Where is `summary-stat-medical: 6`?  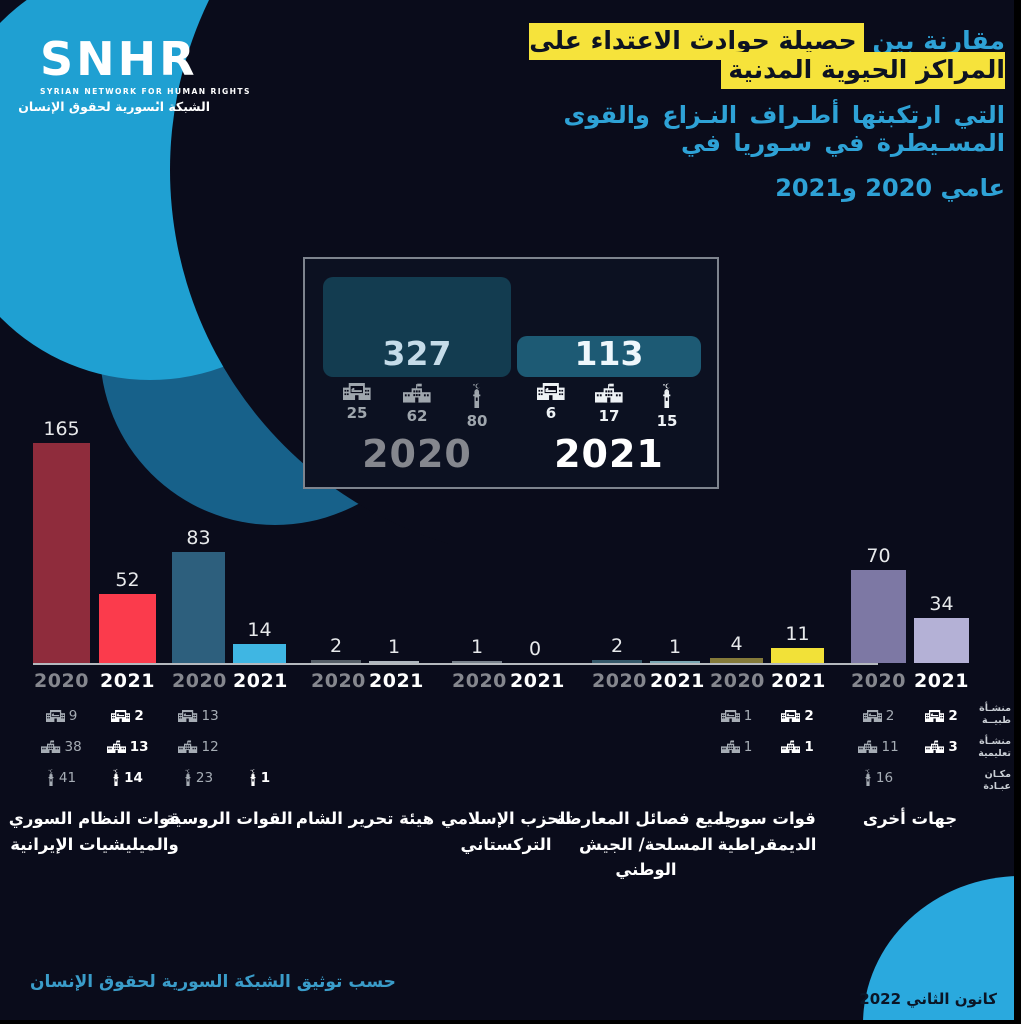
summary-stat-medical: 6 is located at coordinates (551, 406).